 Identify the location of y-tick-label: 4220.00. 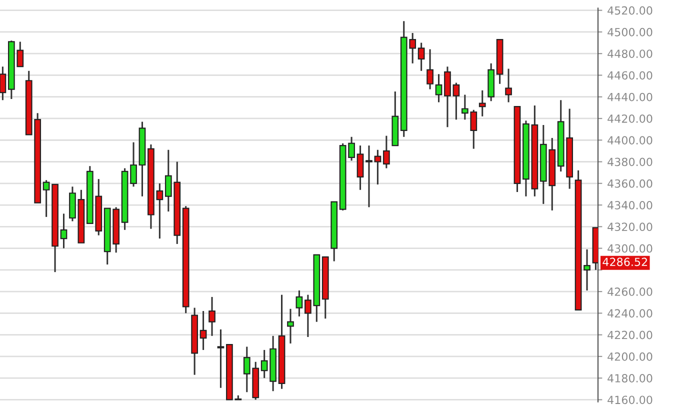
(630, 335).